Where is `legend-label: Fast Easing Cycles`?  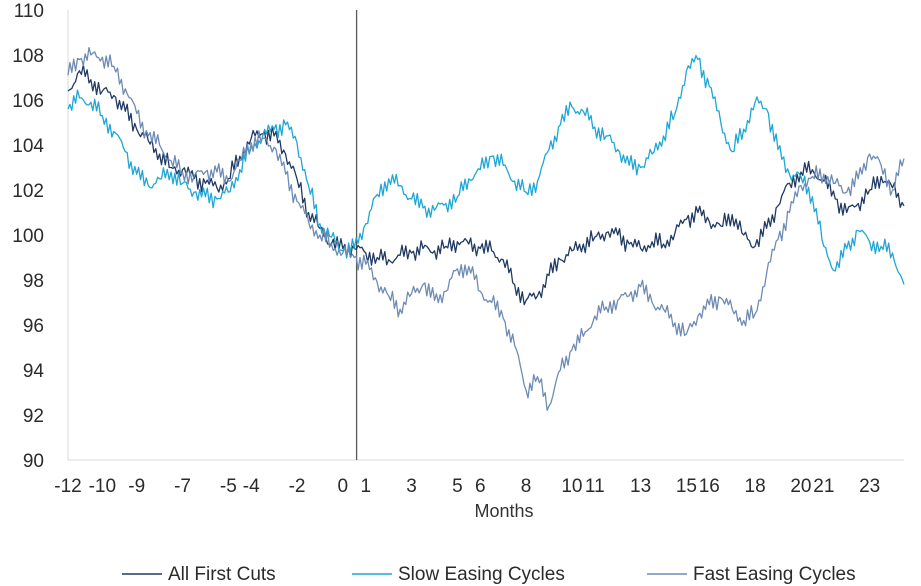 legend-label: Fast Easing Cycles is located at coordinates (774, 574).